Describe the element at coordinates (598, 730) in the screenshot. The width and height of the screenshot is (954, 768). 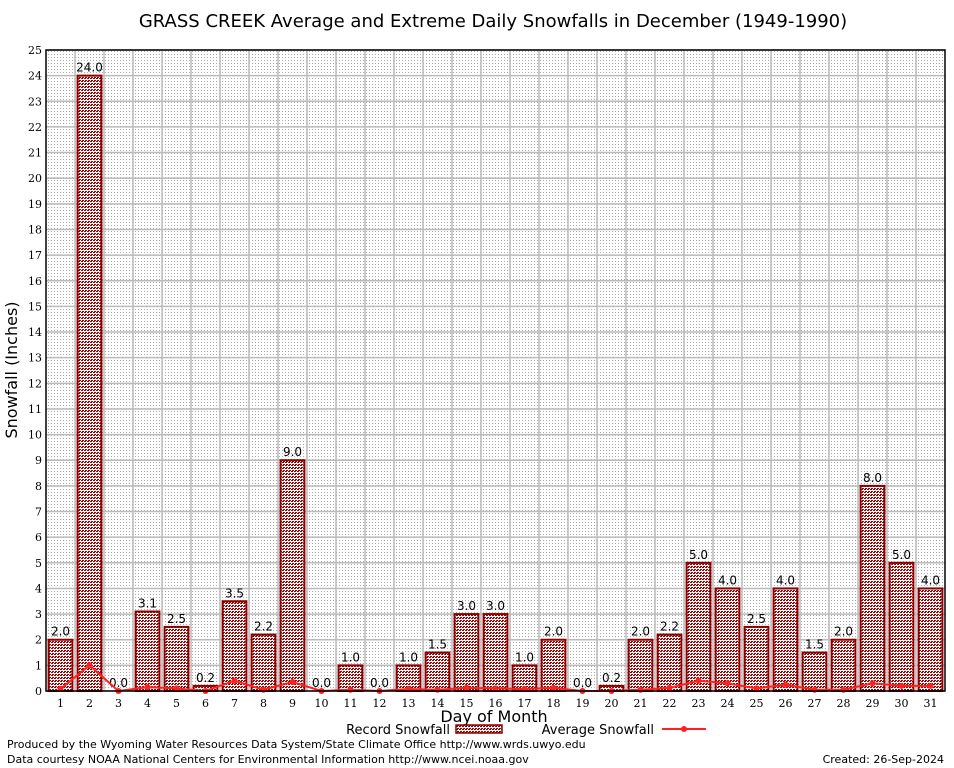
I see `legend-average-label: Average Snowfall` at that location.